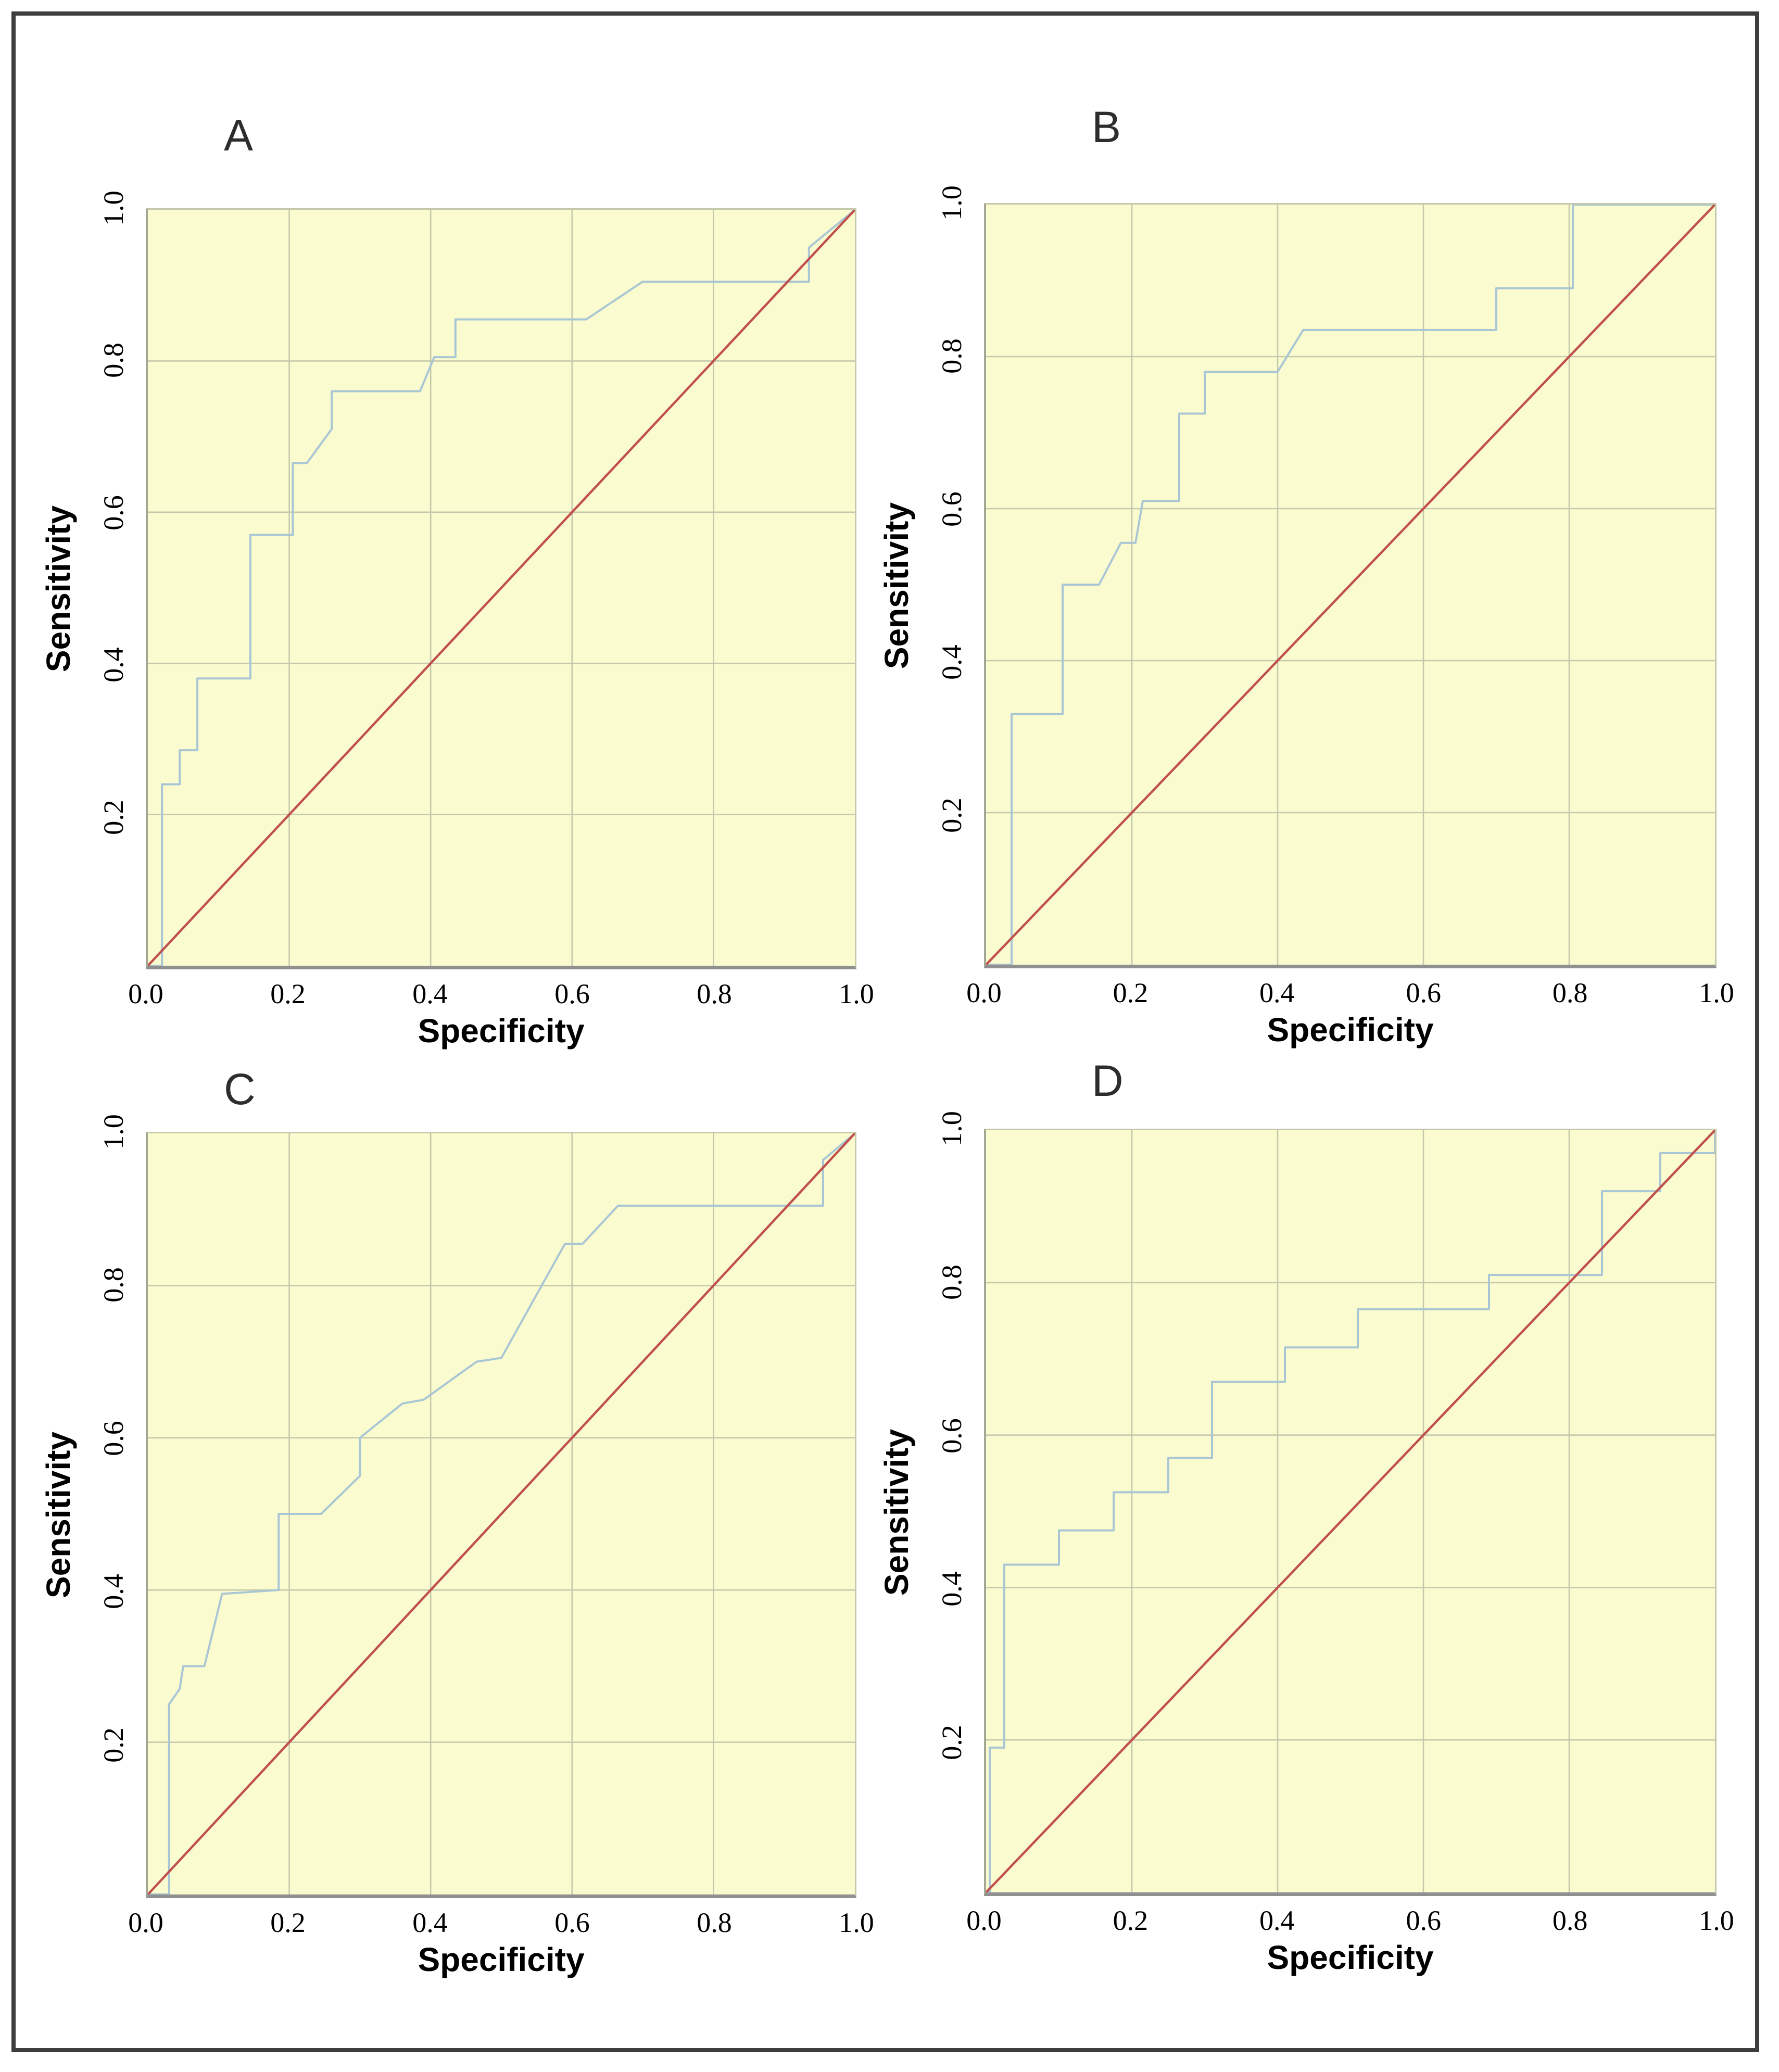  I want to click on panel-label: C, so click(240, 1089).